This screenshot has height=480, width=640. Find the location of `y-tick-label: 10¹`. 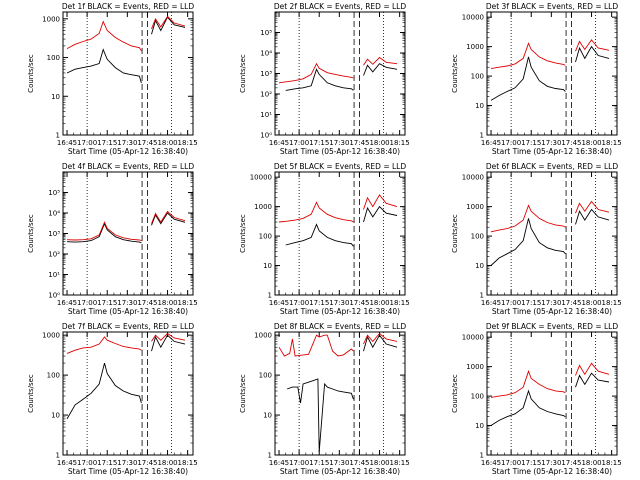

y-tick-label: 10¹ is located at coordinates (54, 275).